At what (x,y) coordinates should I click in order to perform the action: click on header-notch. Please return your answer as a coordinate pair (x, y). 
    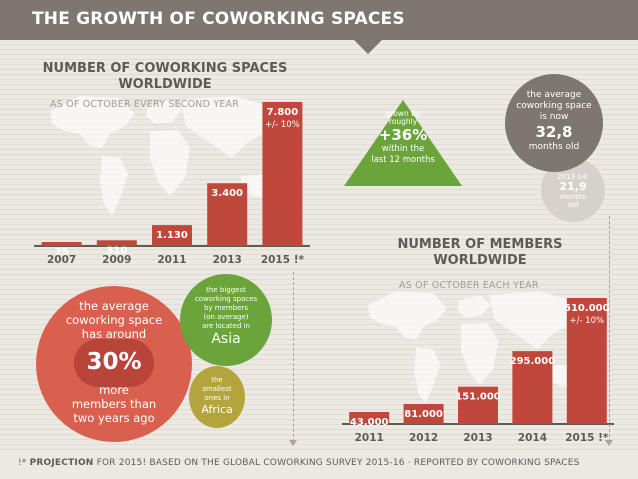
    Looking at the image, I should click on (368, 46).